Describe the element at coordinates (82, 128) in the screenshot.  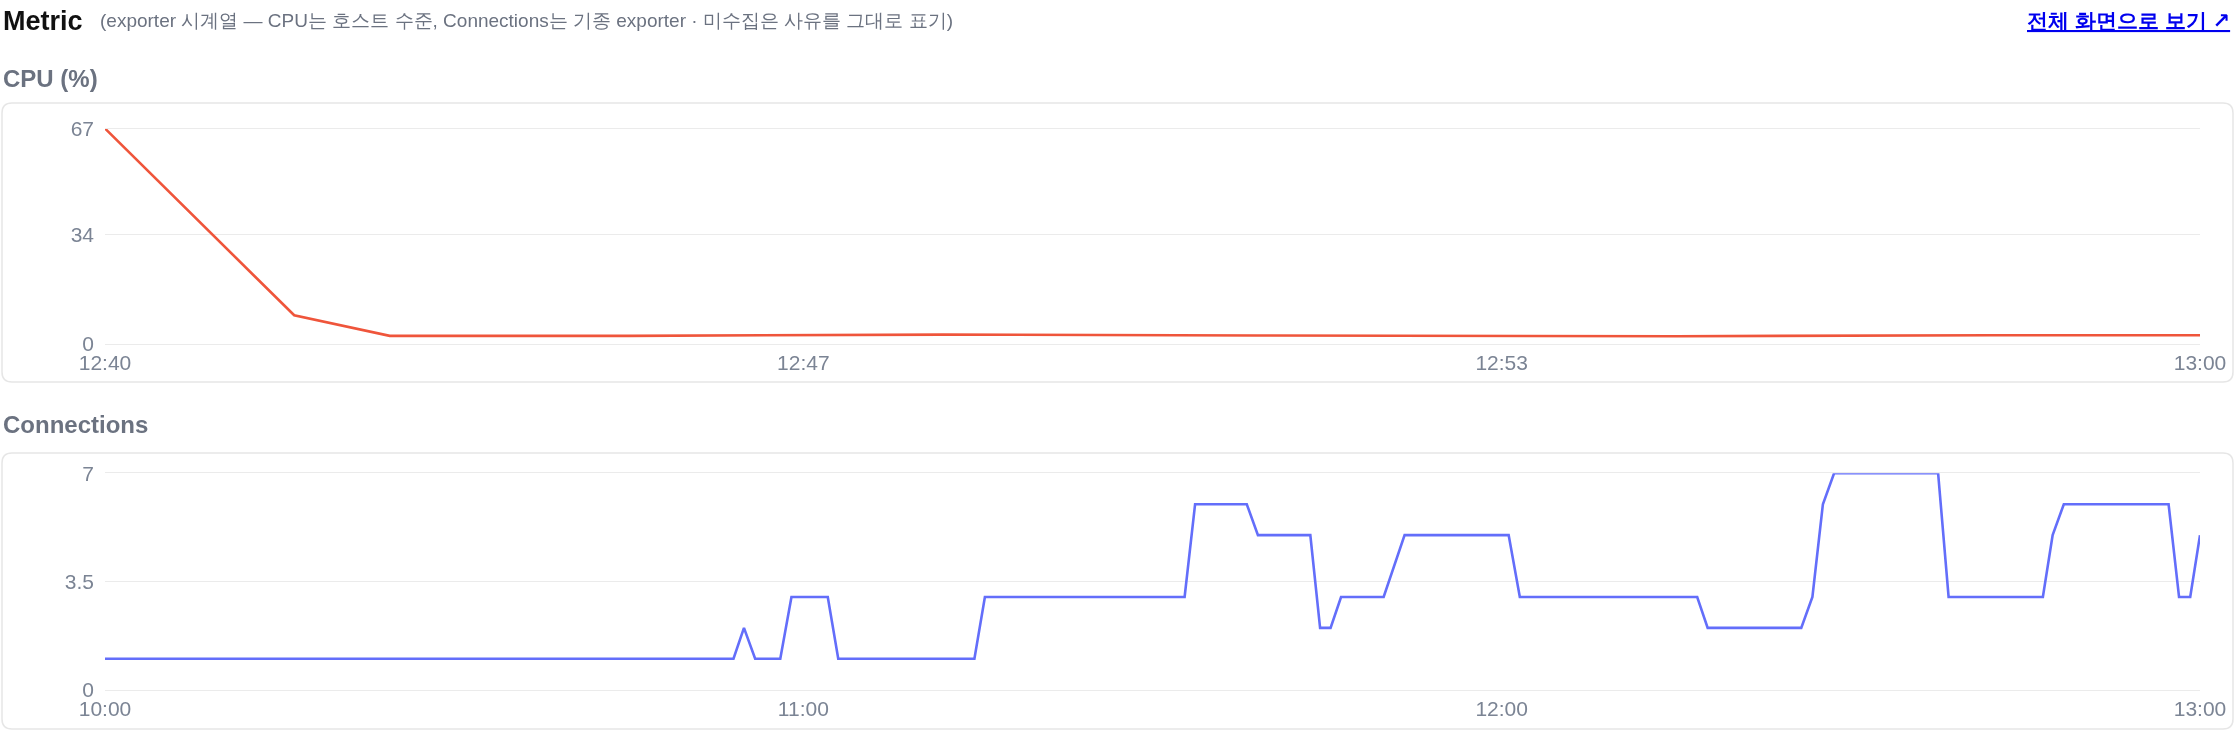
I see `y-tick-label: 67` at that location.